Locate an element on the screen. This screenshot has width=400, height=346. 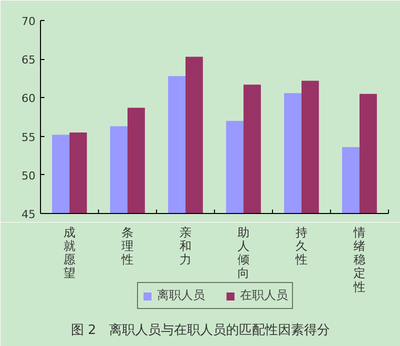
y-tick-label: 65 is located at coordinates (29, 60).